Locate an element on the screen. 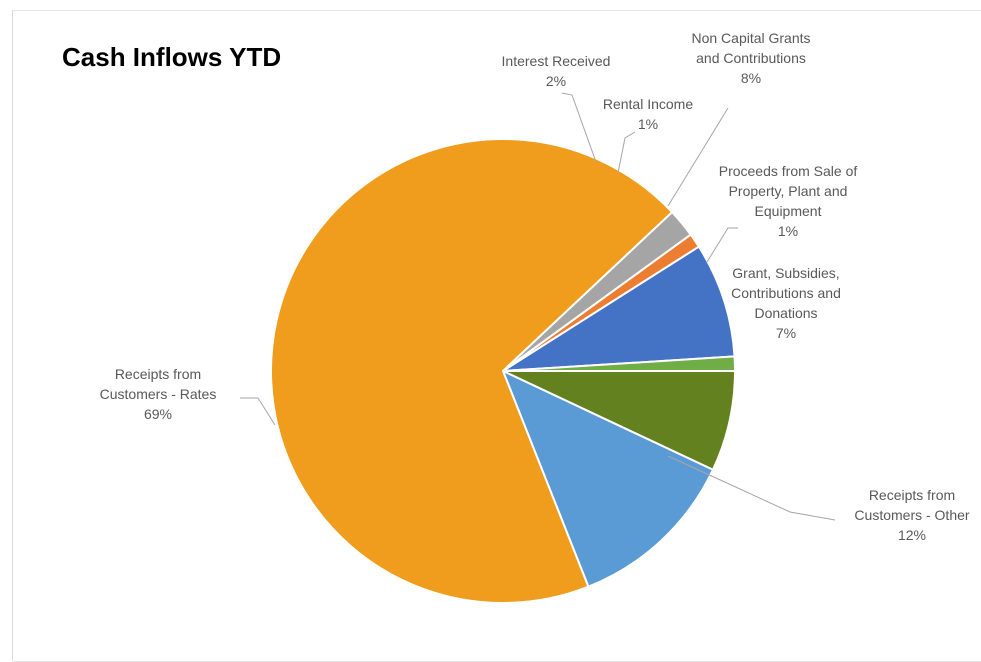 The image size is (981, 662). data-label-line: Non Capital Grants is located at coordinates (750, 38).